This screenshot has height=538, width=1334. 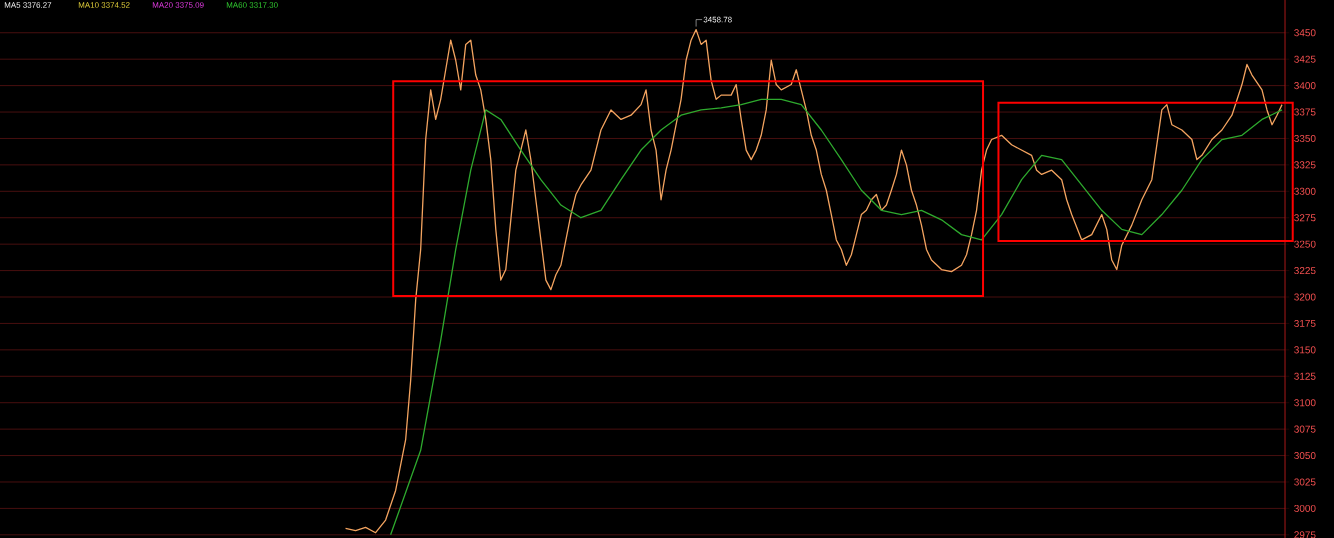 What do you see at coordinates (1305, 429) in the screenshot?
I see `y-tick-label: 3075` at bounding box center [1305, 429].